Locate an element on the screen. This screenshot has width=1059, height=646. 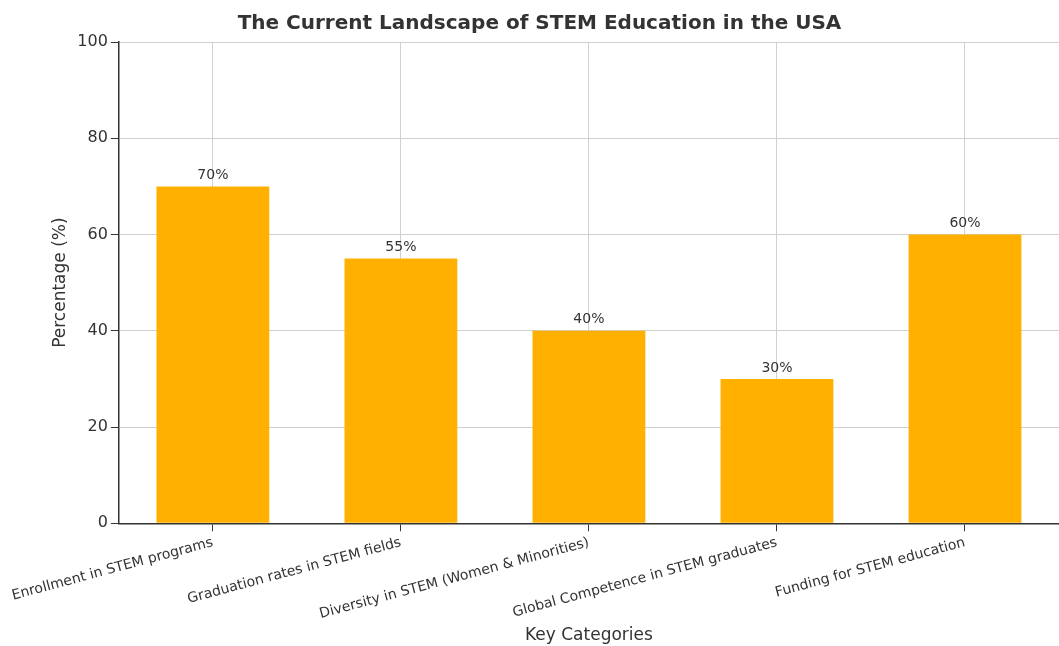
data-label: 55% is located at coordinates (401, 246).